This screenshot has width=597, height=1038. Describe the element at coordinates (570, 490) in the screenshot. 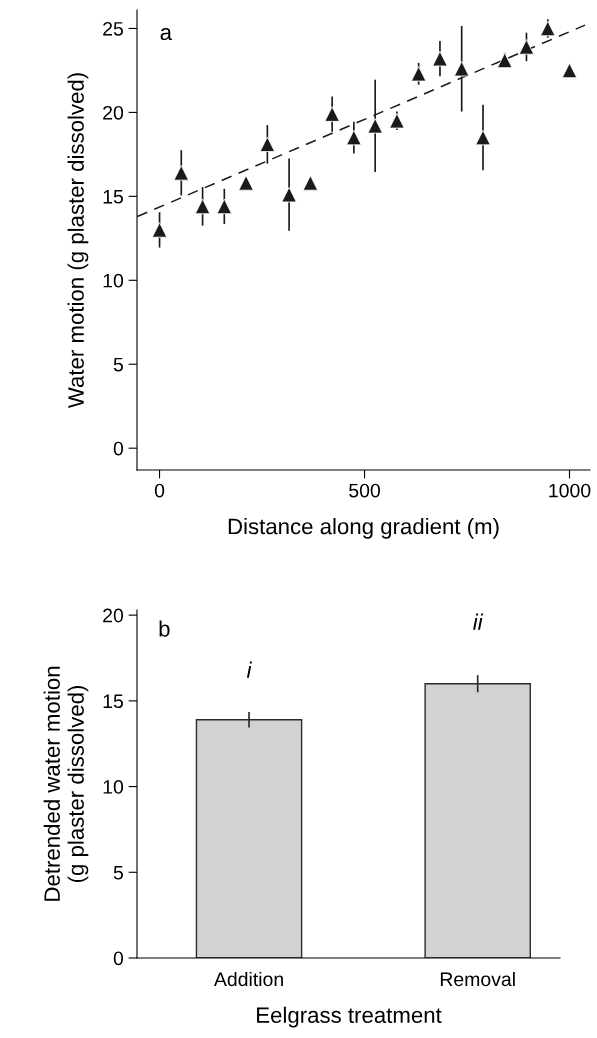

I see `x-tick-label: 1000` at that location.